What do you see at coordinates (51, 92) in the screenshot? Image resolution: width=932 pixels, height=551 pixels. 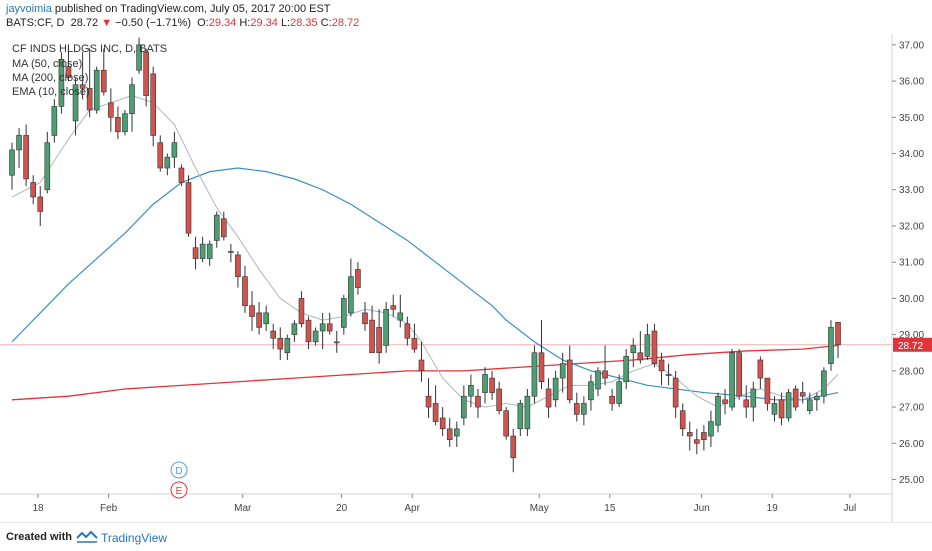 I see `legend-ema10: EMA (10, close)` at bounding box center [51, 92].